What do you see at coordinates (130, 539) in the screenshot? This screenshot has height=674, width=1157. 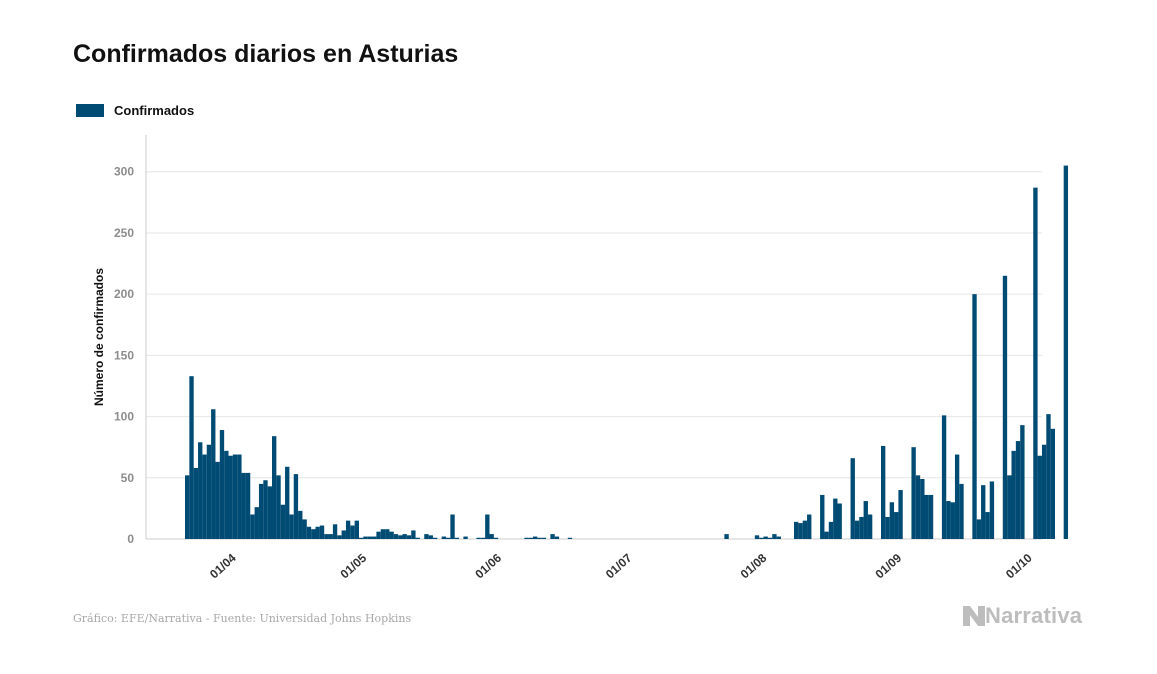 I see `y-tick-label: 0` at bounding box center [130, 539].